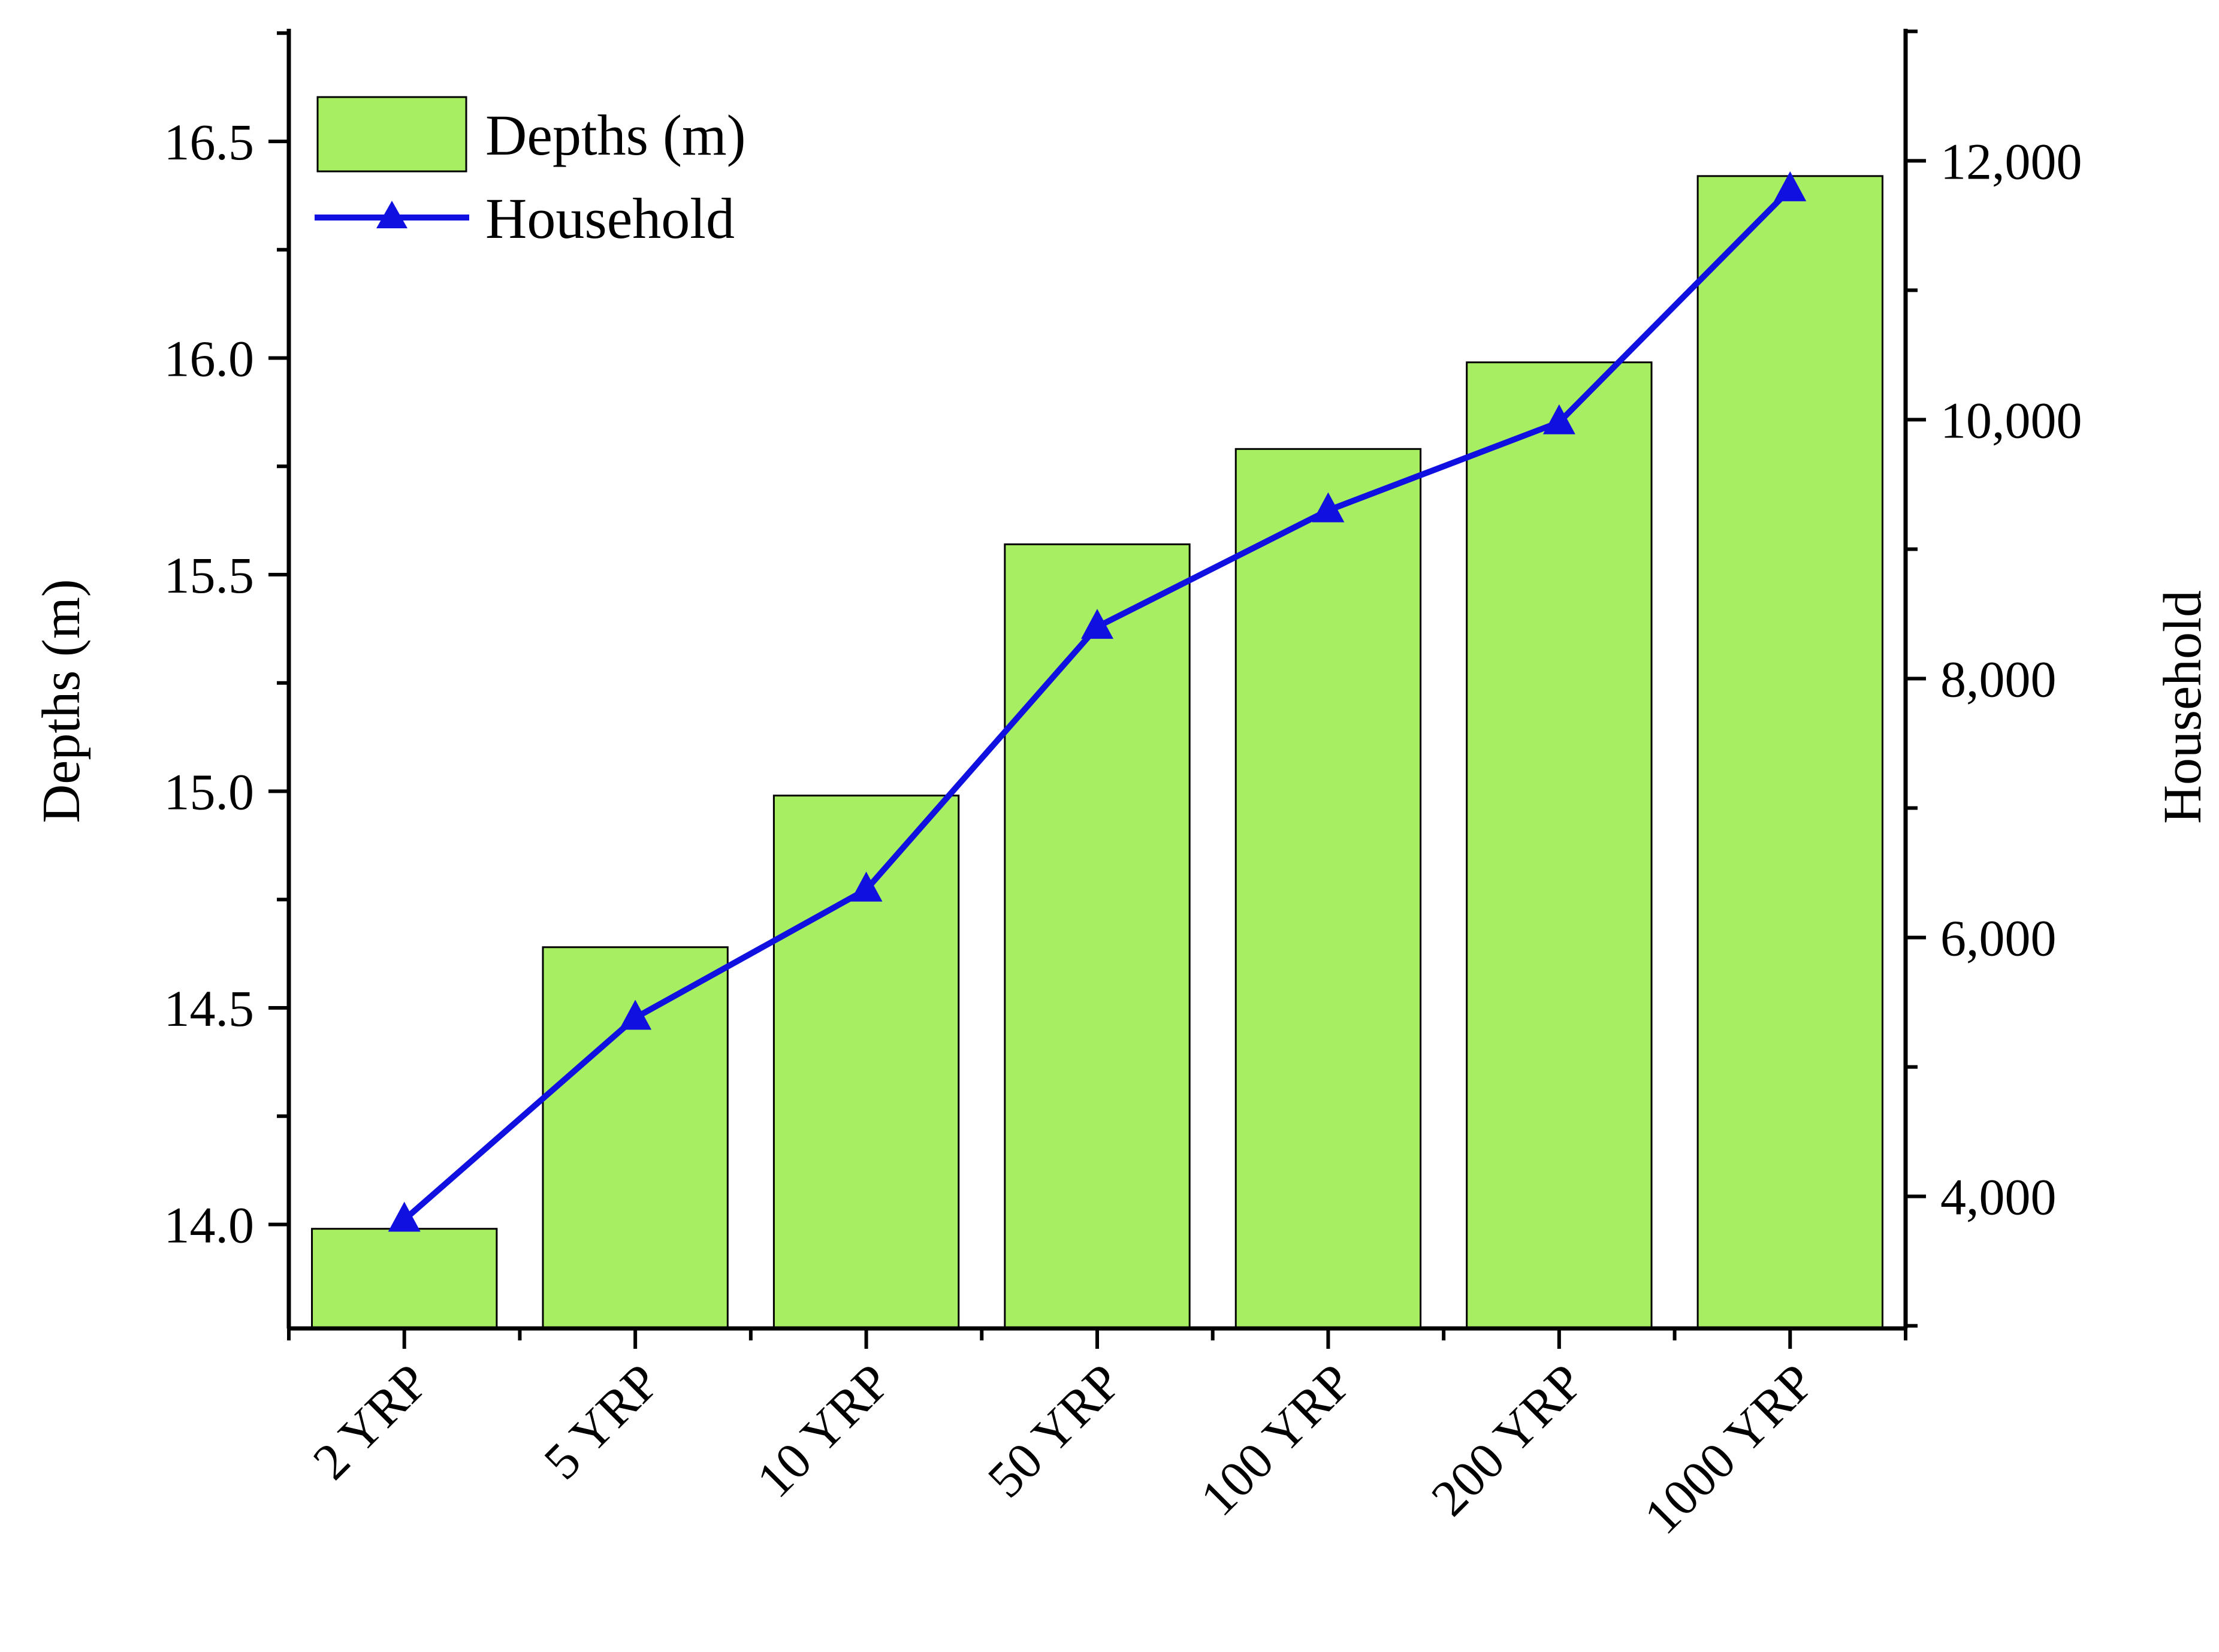 The width and height of the screenshot is (2219, 1652). What do you see at coordinates (61, 701) in the screenshot?
I see `y-axis-title-left: Depths (m)` at bounding box center [61, 701].